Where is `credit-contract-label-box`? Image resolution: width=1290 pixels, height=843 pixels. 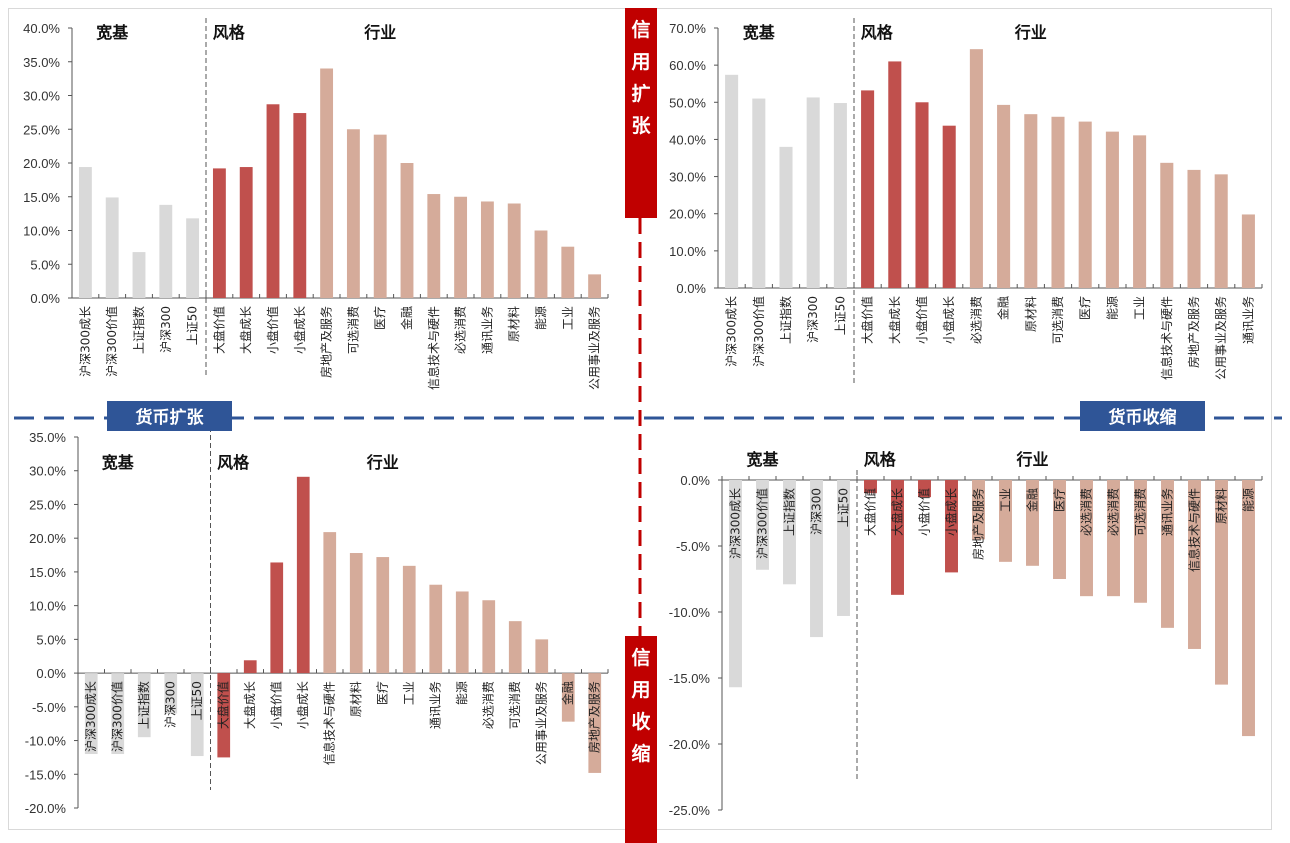 credit-contract-label-box is located at coordinates (641, 739).